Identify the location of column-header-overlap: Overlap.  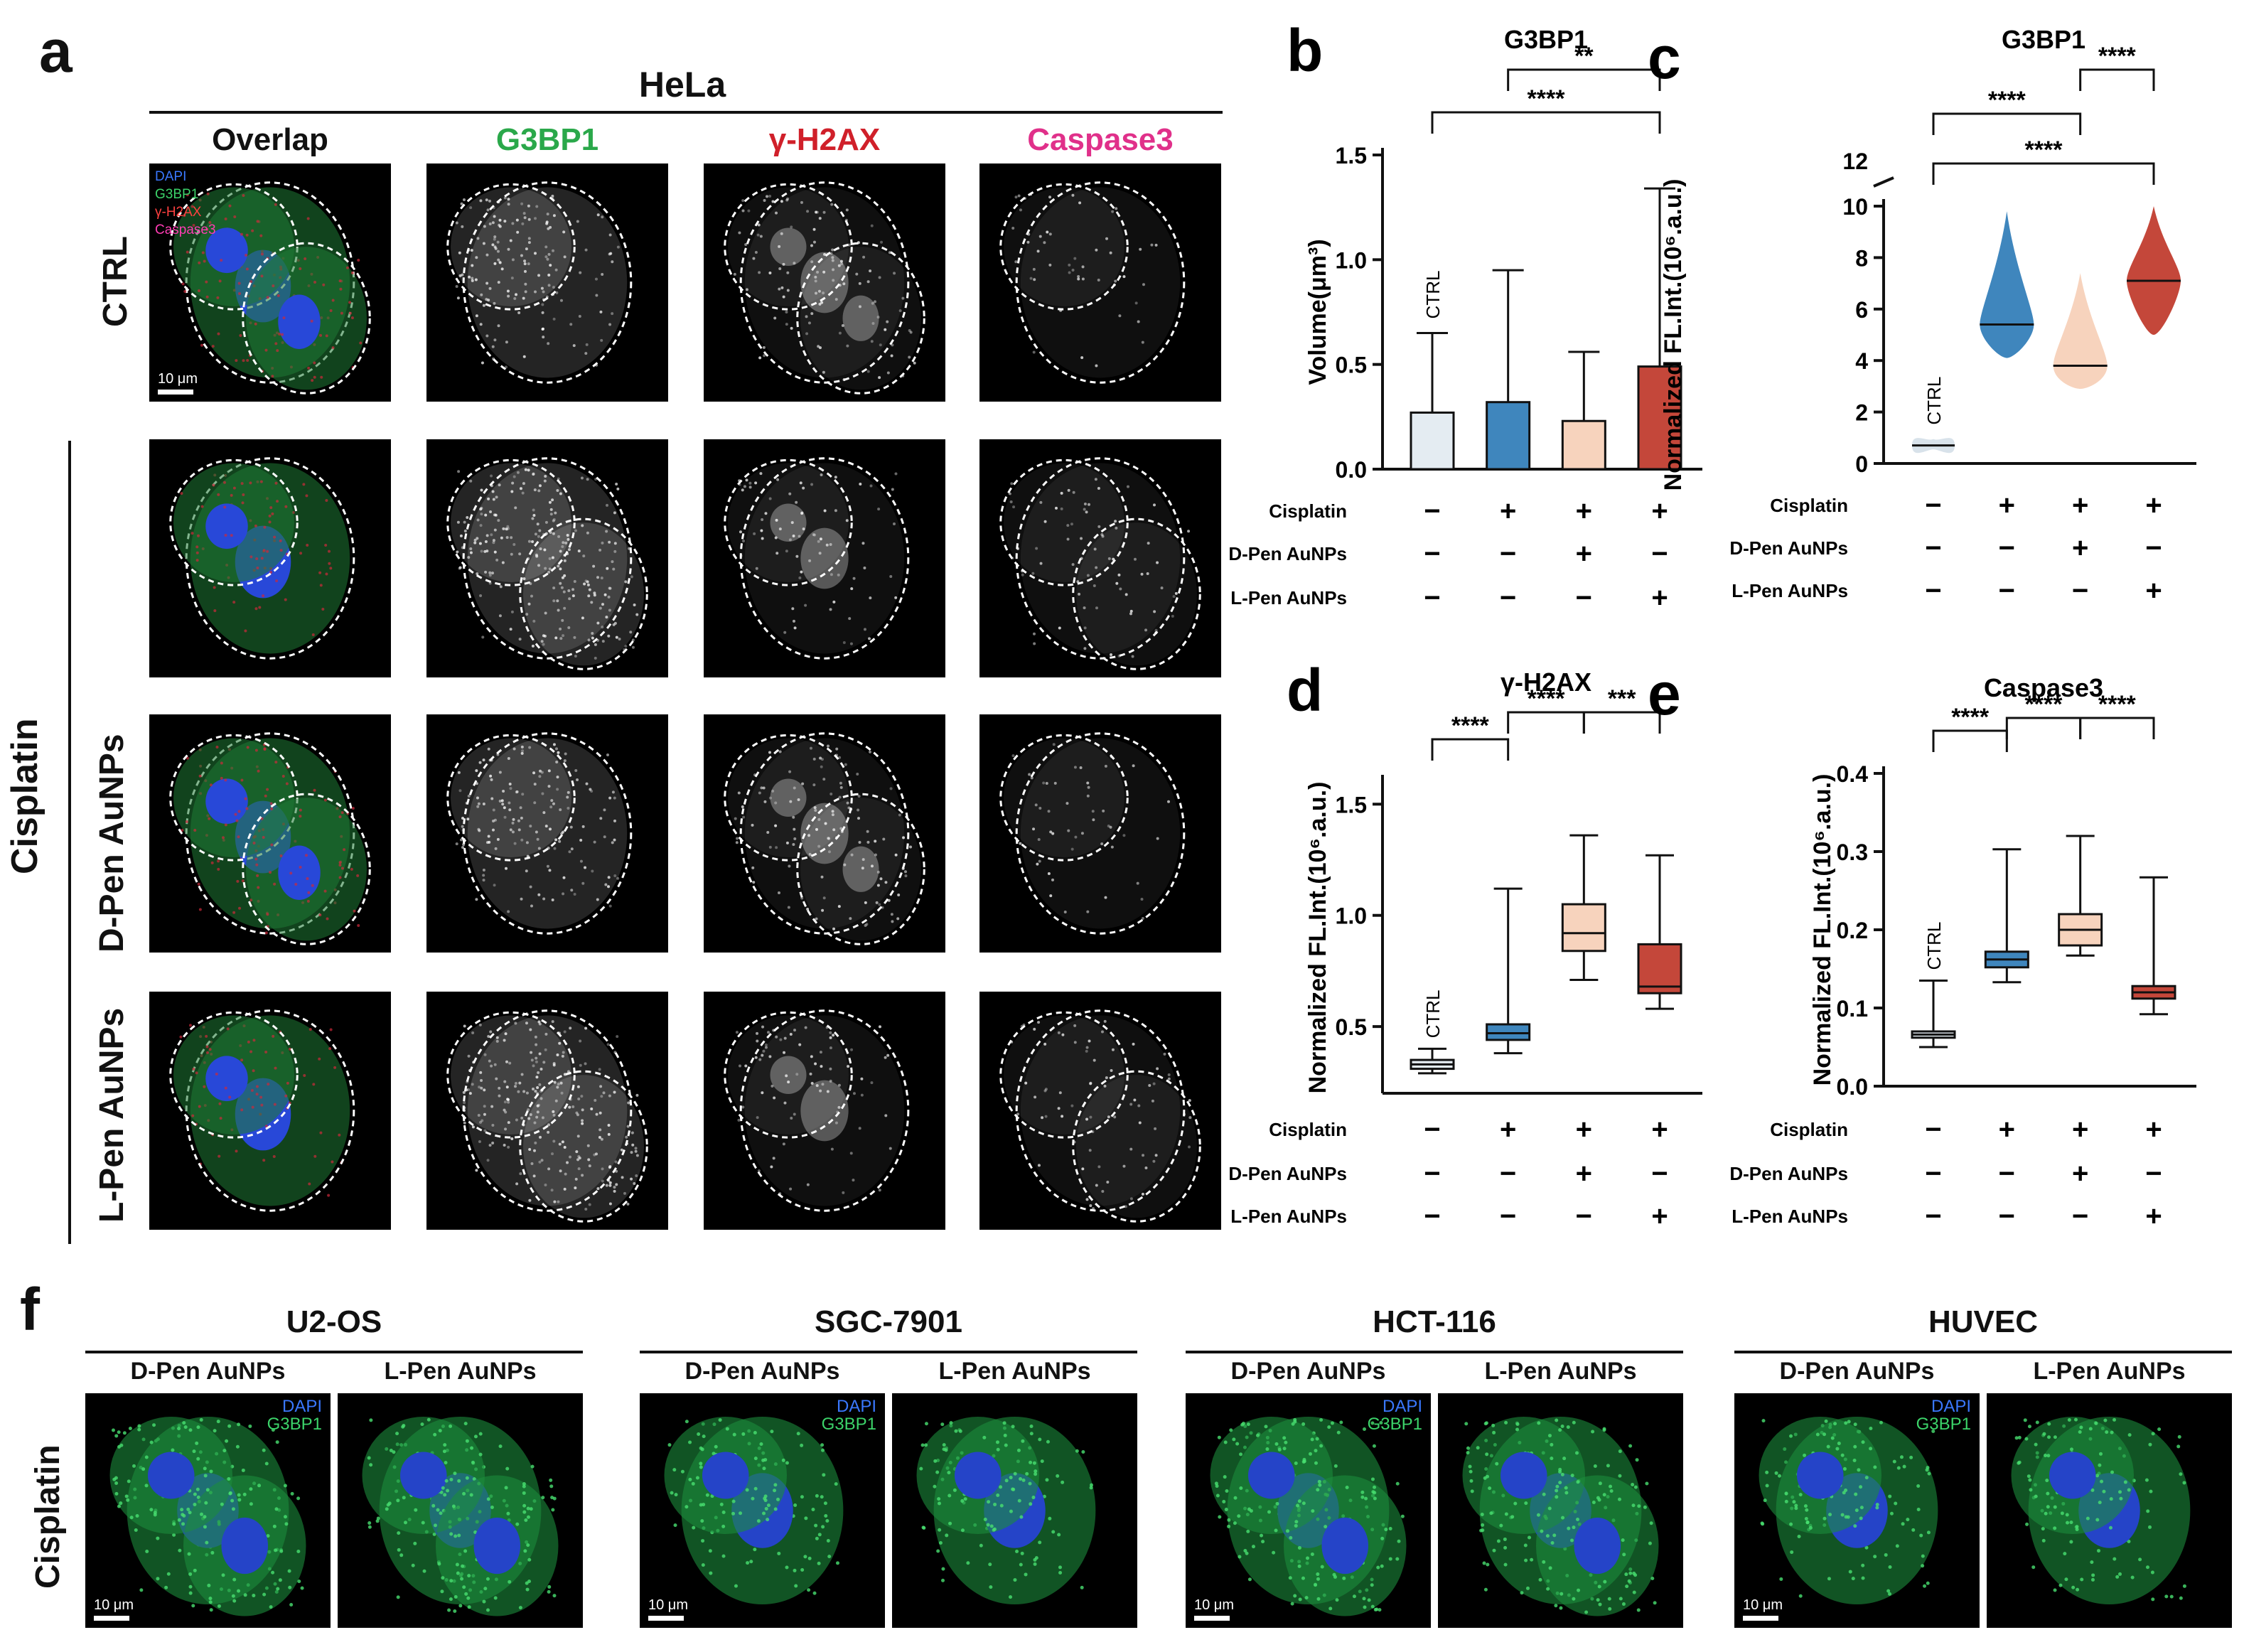
(270, 139).